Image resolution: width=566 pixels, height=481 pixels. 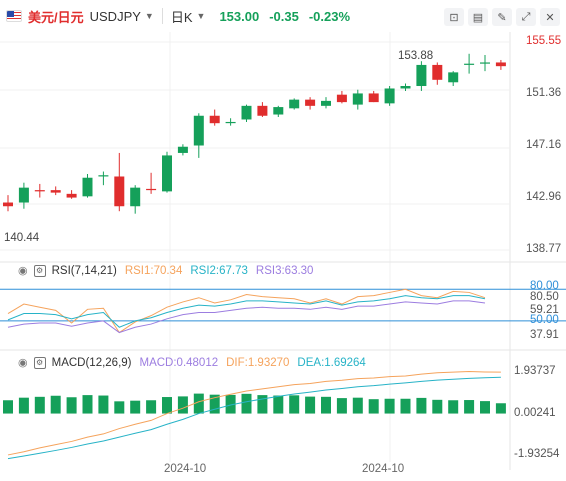 What do you see at coordinates (544, 310) in the screenshot?
I see `rsi-tick-label: 59.21` at bounding box center [544, 310].